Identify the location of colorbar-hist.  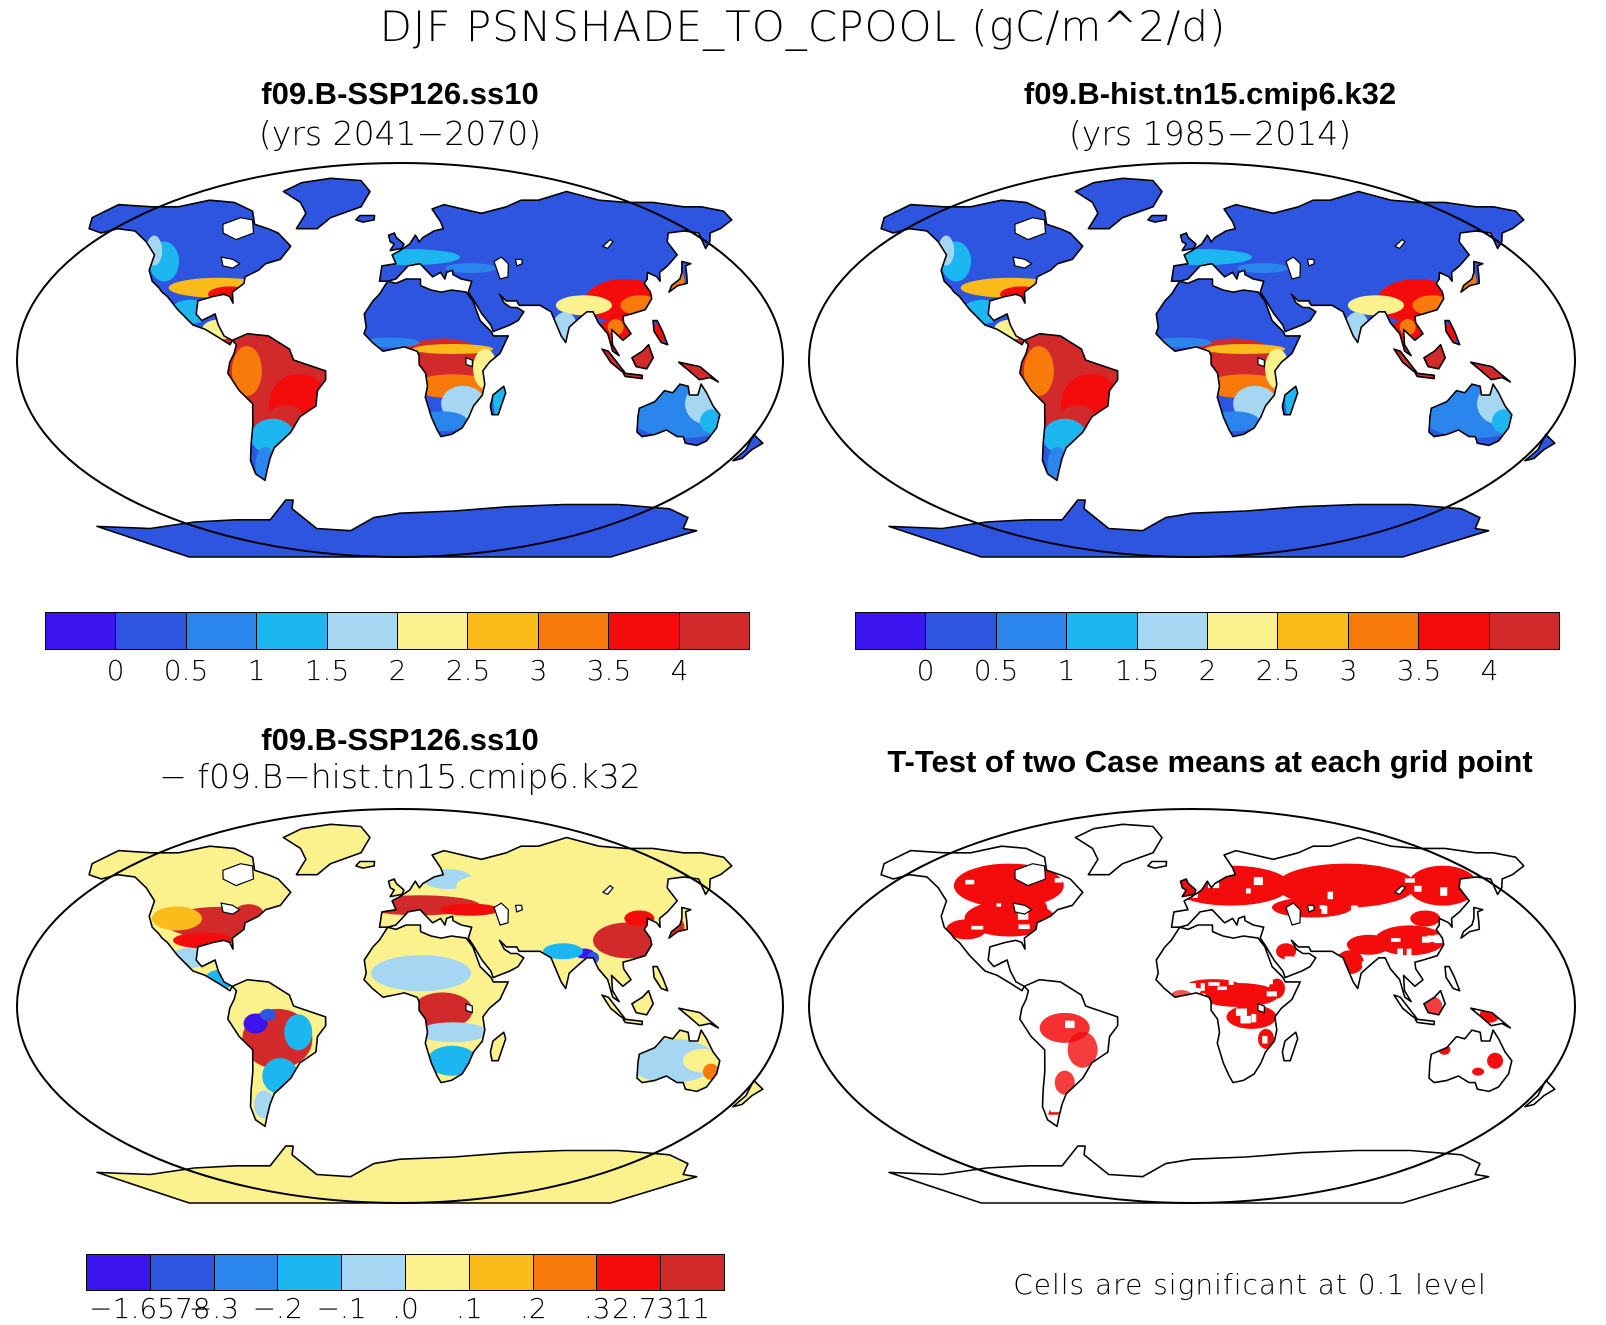
(1207, 631).